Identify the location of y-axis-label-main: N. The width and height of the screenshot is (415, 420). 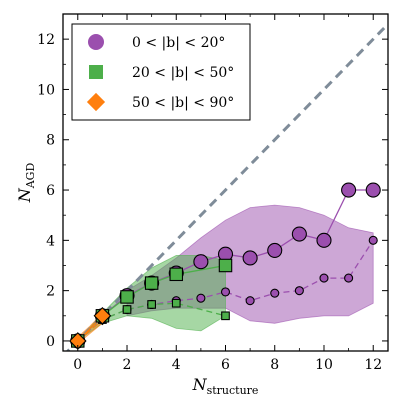
(24, 195).